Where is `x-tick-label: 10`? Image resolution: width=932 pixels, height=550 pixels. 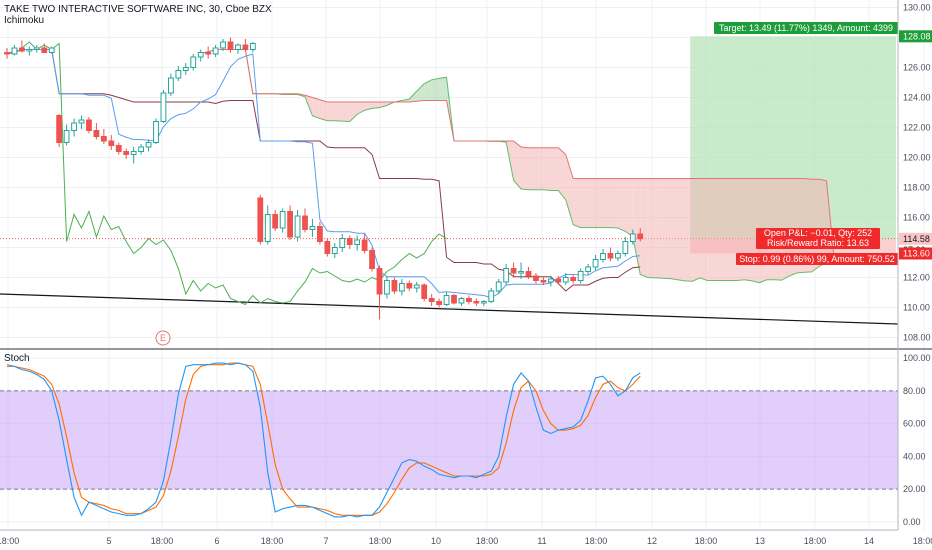 x-tick-label: 10 is located at coordinates (436, 541).